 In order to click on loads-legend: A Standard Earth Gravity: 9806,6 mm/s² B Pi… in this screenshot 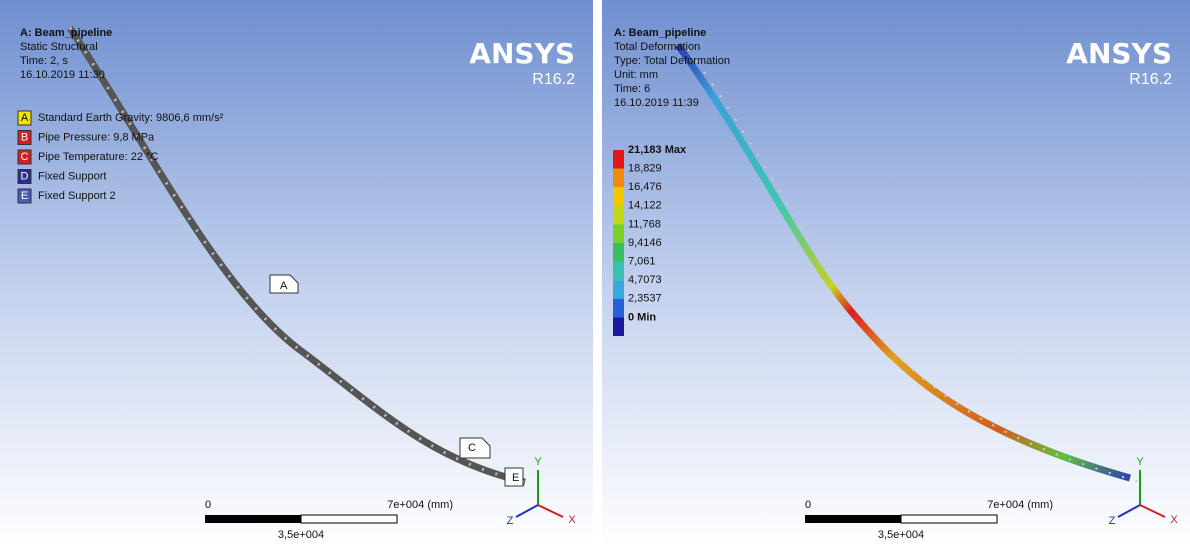, I will do `click(120, 157)`.